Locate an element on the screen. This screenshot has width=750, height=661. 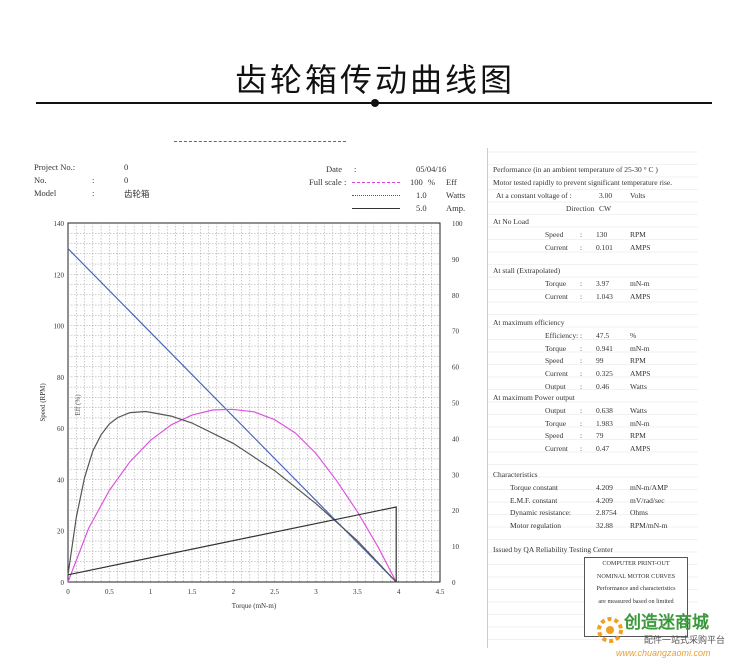
row-value: 1.043 is located at coordinates (604, 296).